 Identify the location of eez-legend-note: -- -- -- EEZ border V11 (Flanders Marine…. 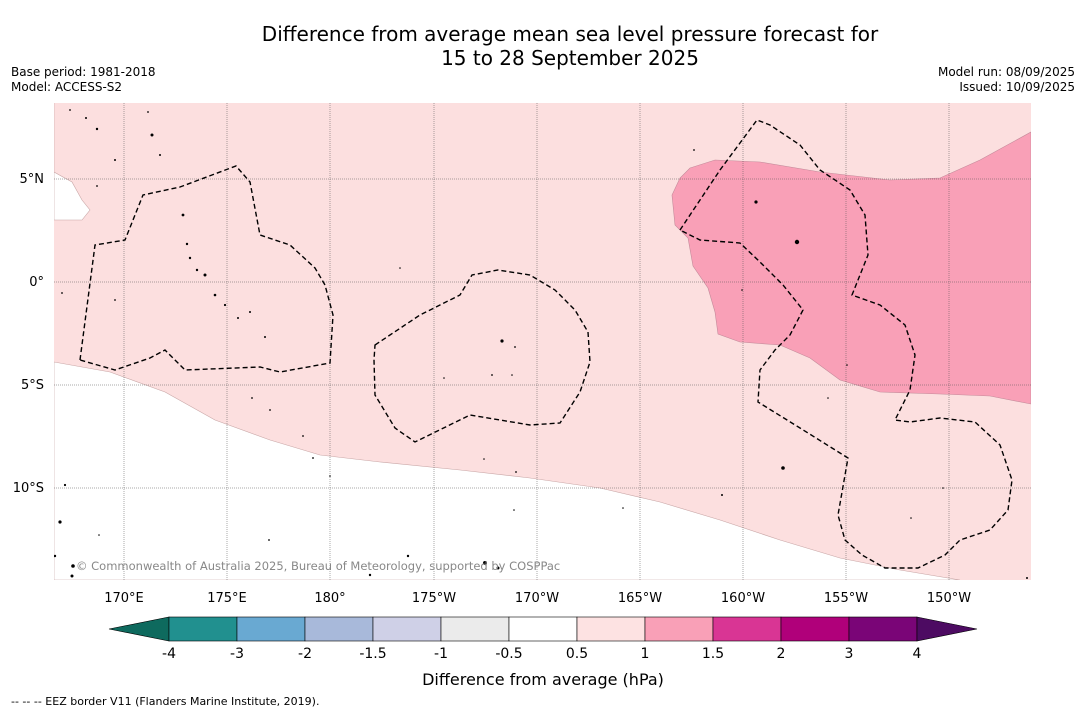
(165, 701).